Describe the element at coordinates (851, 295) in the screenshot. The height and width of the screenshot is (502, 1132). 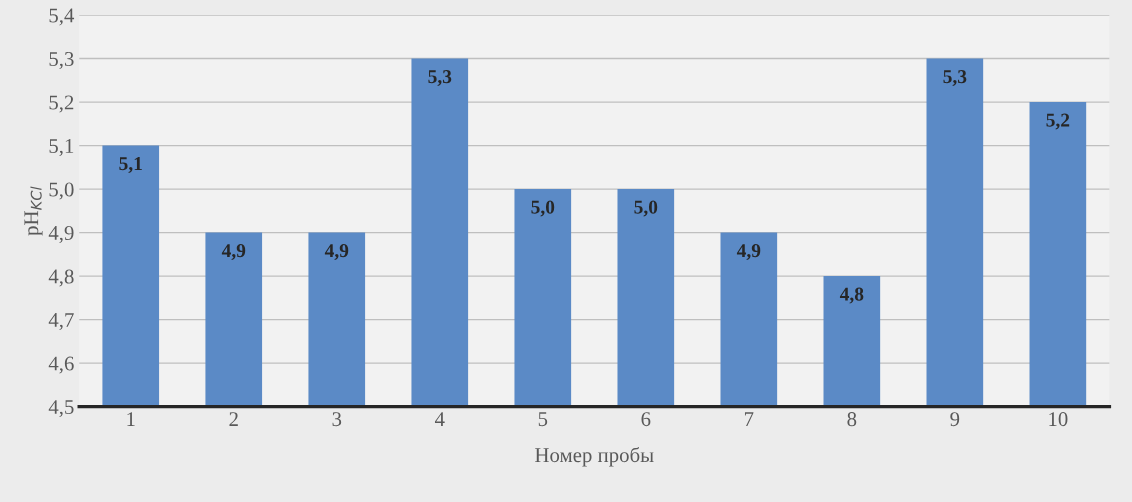
I see `data-label: 4,8` at that location.